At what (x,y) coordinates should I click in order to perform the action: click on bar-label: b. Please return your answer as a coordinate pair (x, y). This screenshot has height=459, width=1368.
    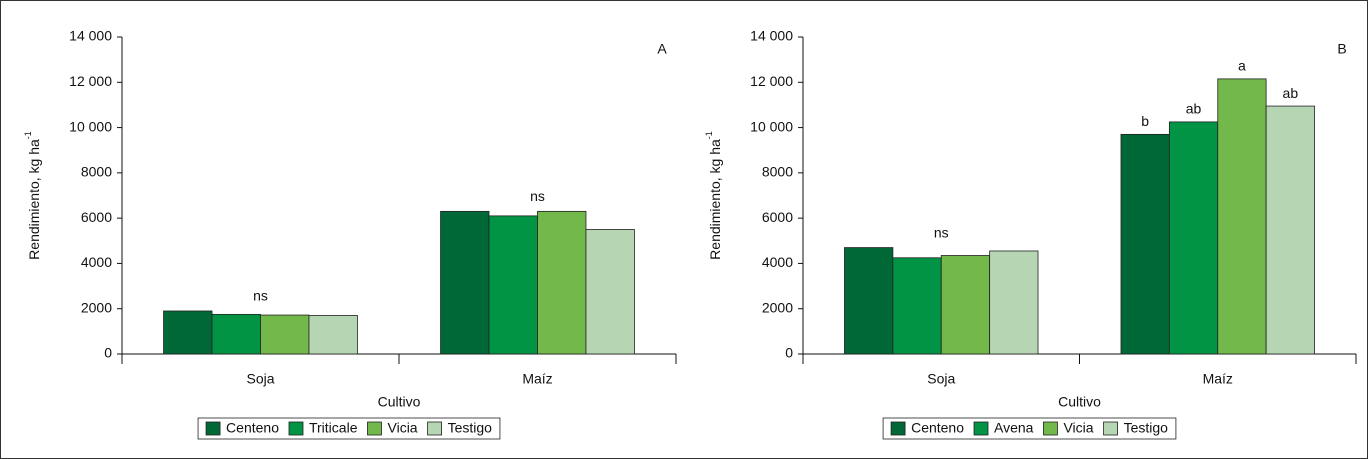
    Looking at the image, I should click on (1145, 121).